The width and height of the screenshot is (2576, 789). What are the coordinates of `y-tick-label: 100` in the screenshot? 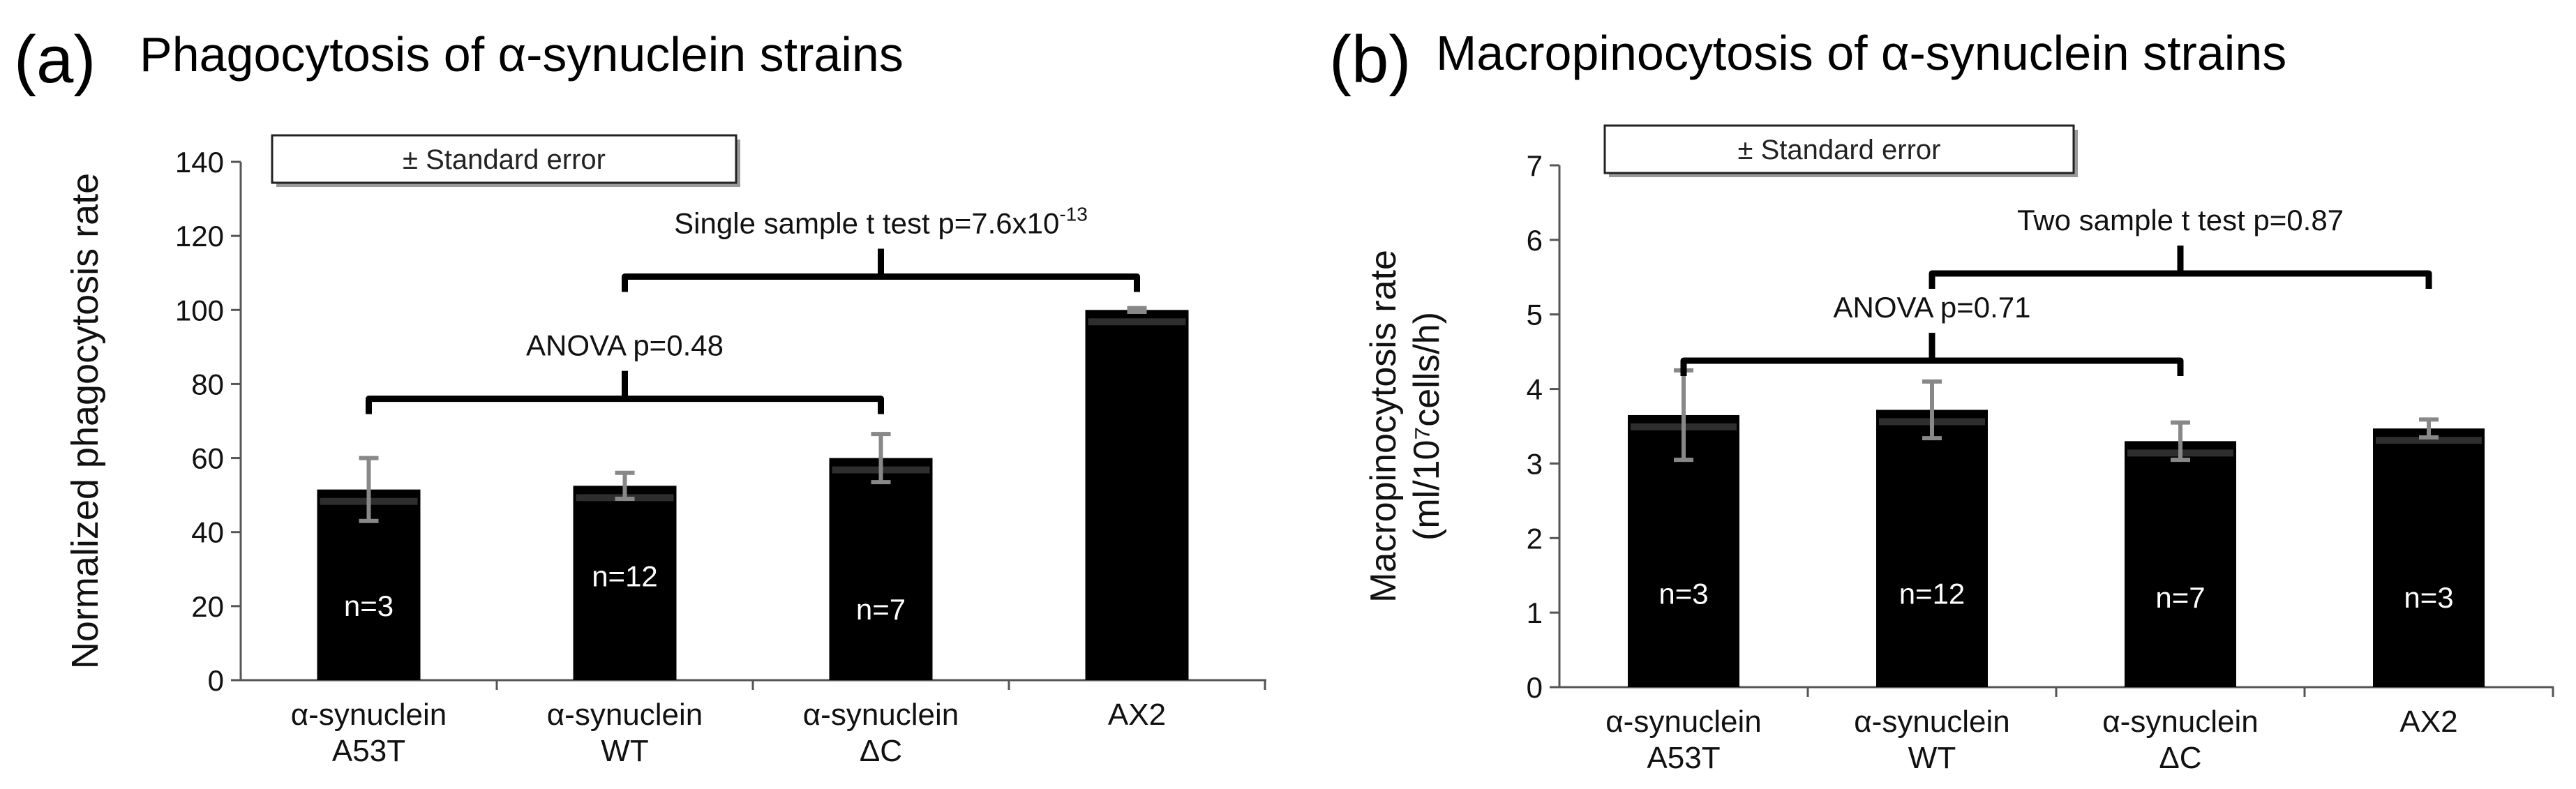 It's located at (199, 310).